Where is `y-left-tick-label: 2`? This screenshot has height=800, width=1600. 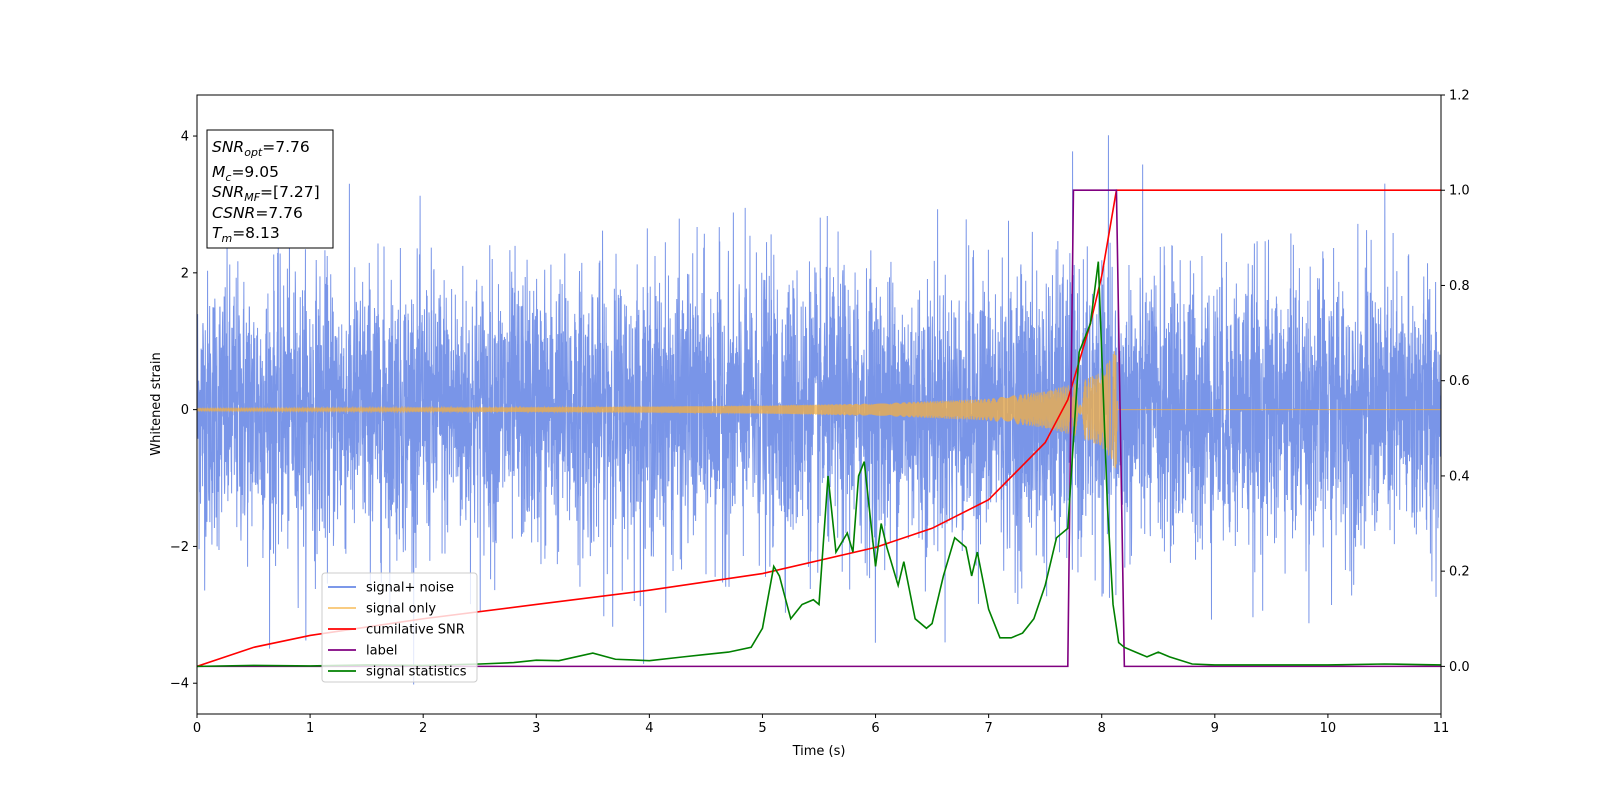 y-left-tick-label: 2 is located at coordinates (185, 273).